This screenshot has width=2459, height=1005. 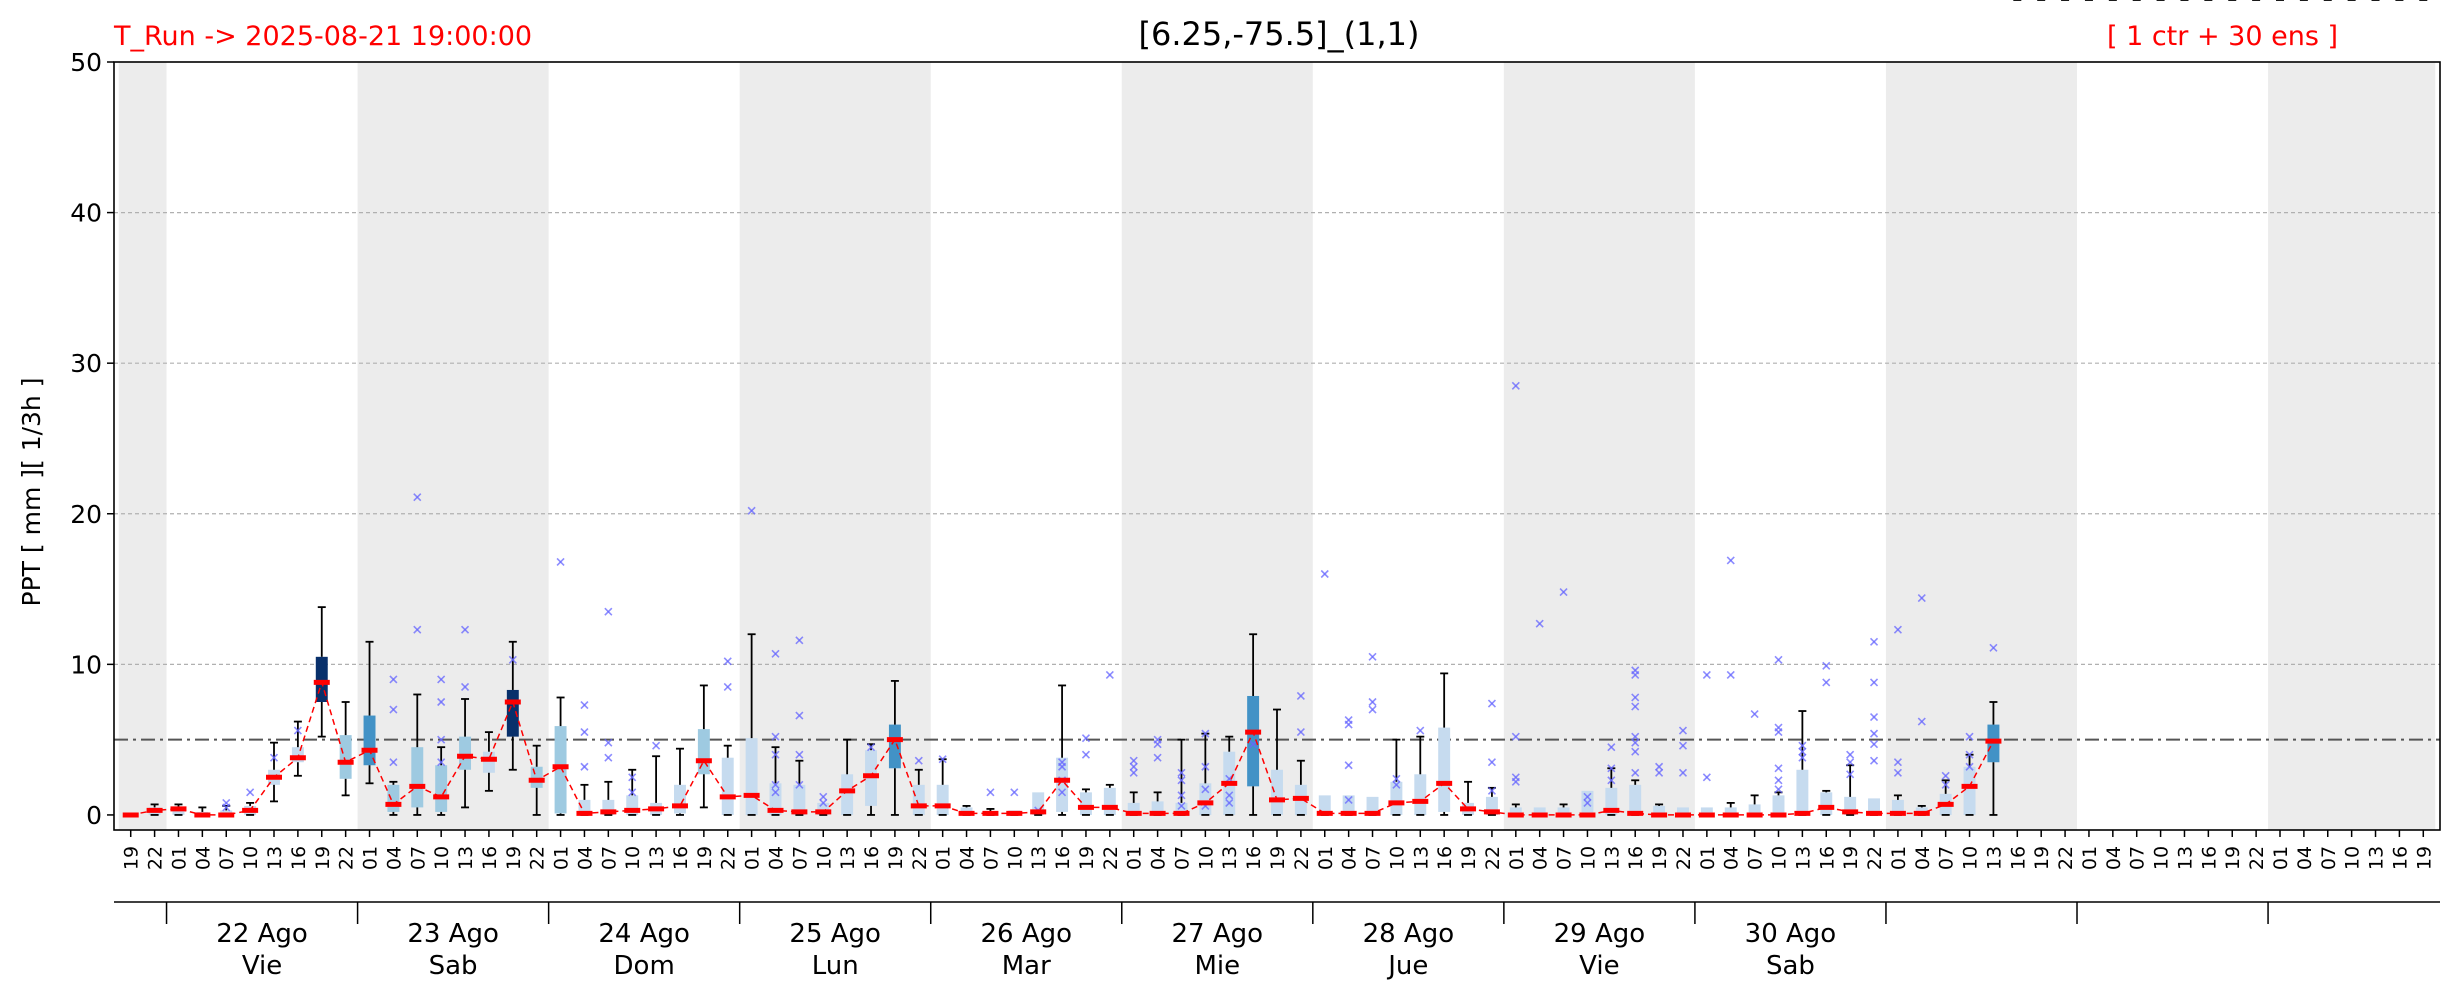 What do you see at coordinates (1026, 934) in the screenshot?
I see `day-date-label: 26 Ago` at bounding box center [1026, 934].